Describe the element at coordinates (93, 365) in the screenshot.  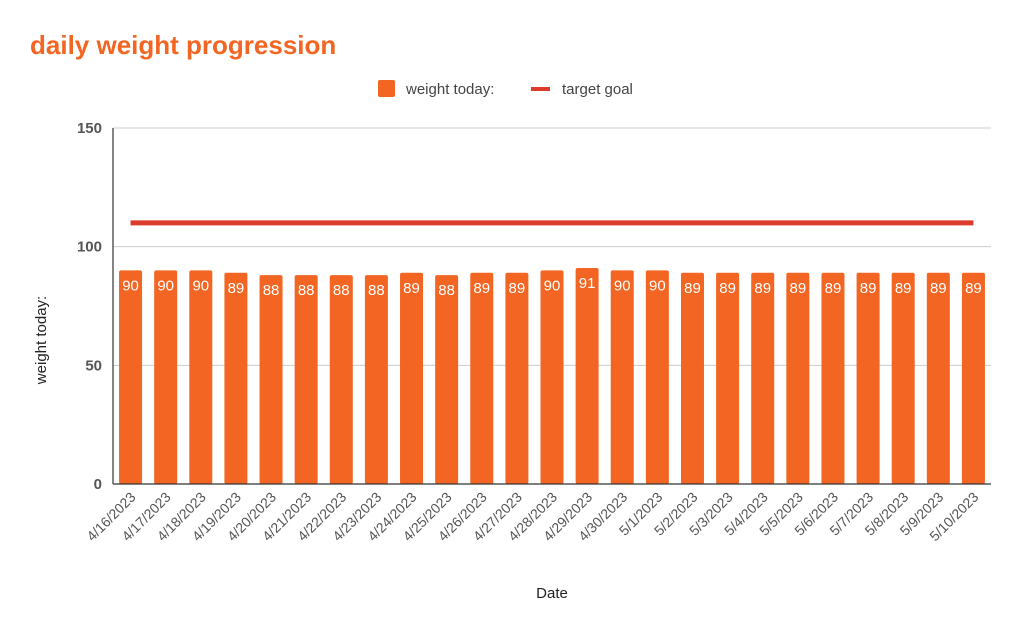
I see `y-tick-label: 50` at that location.